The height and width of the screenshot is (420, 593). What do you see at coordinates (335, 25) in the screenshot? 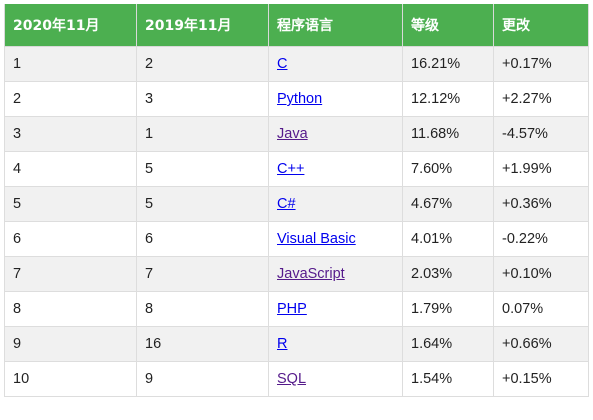
I see `header-language: 程序语言` at bounding box center [335, 25].